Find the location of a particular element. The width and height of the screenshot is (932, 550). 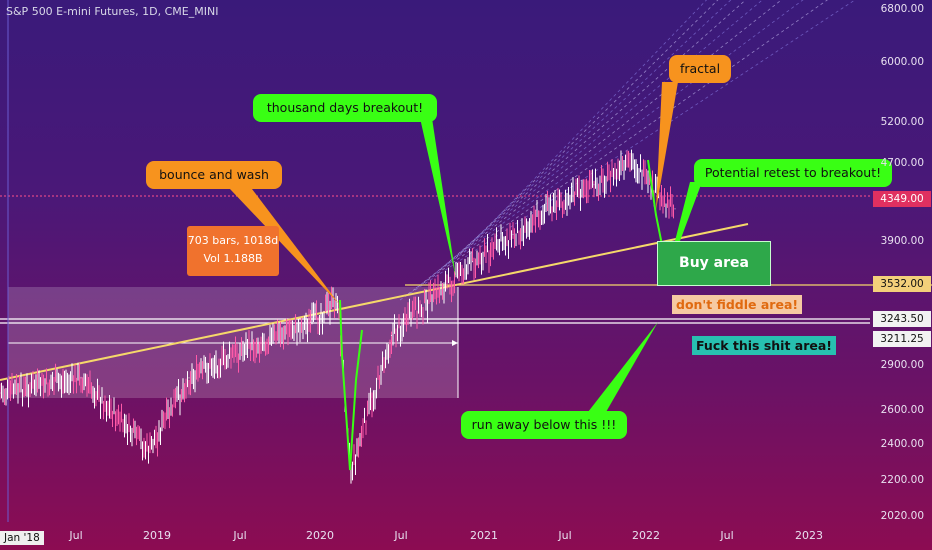

x-start-label: Jan '18 is located at coordinates (22, 538).